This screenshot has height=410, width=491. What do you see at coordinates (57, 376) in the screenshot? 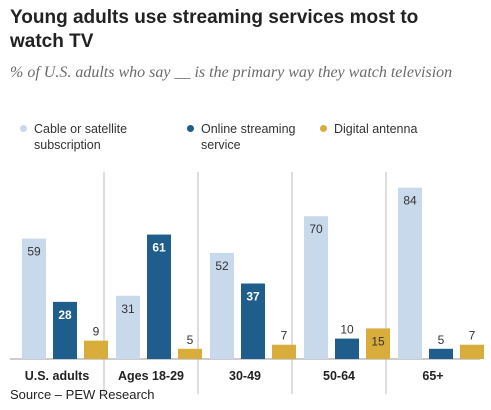
I see `category-label: U.S. adults` at bounding box center [57, 376].